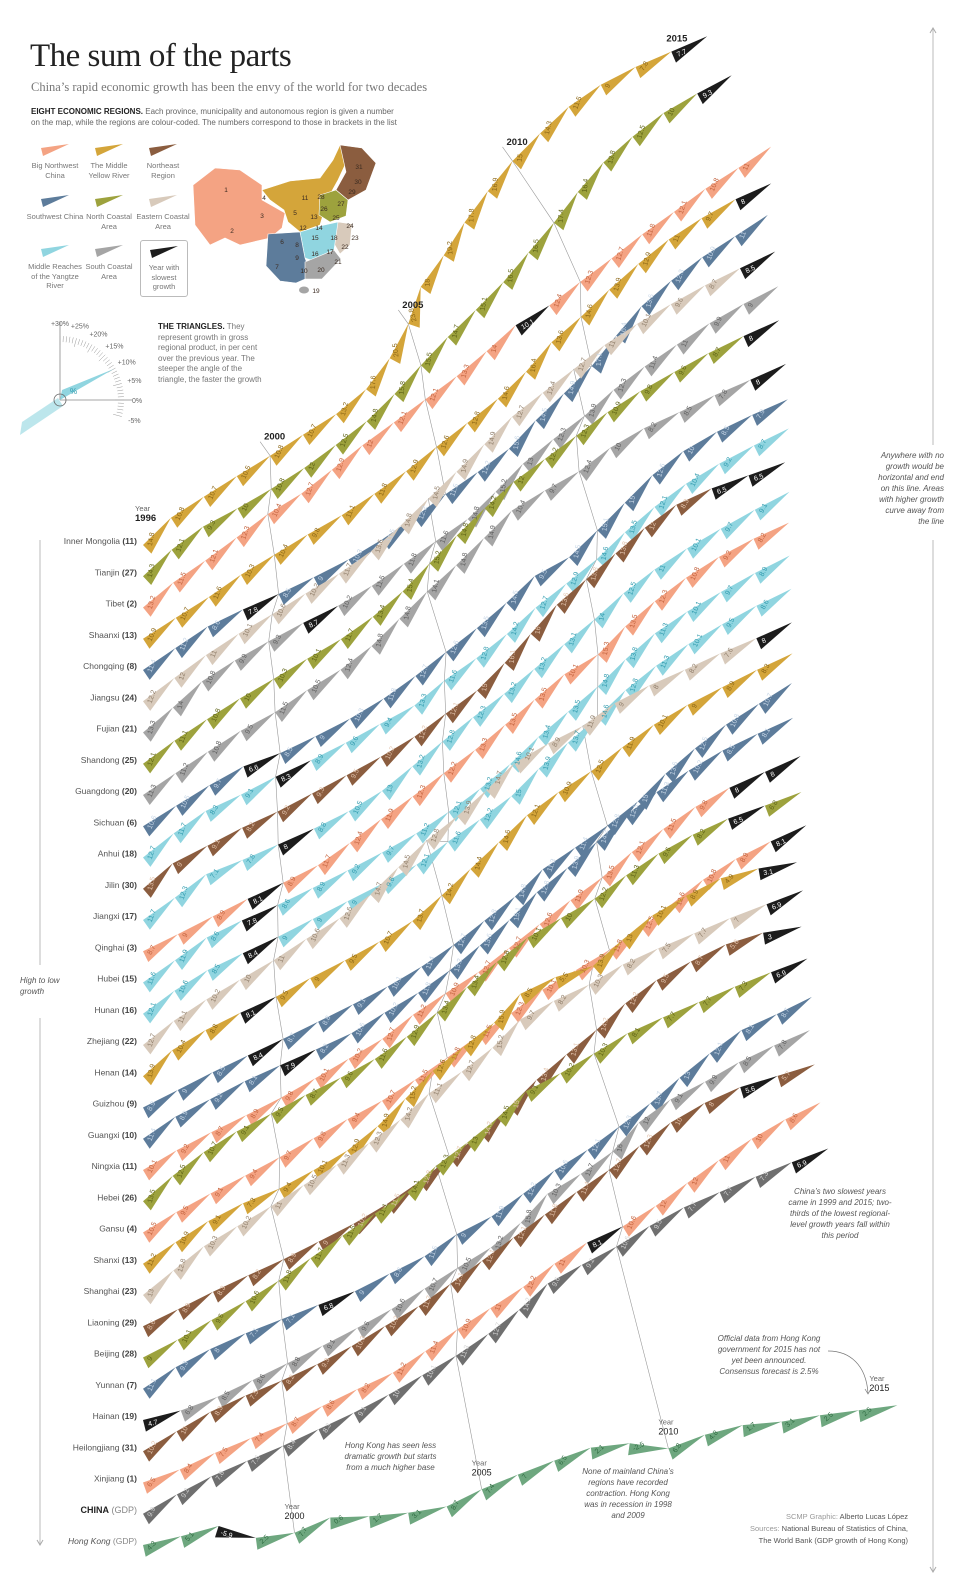 Image resolution: width=980 pixels, height=1579 pixels. I want to click on credit-sources: National Bureau of Statistics of China,, so click(843, 1528).